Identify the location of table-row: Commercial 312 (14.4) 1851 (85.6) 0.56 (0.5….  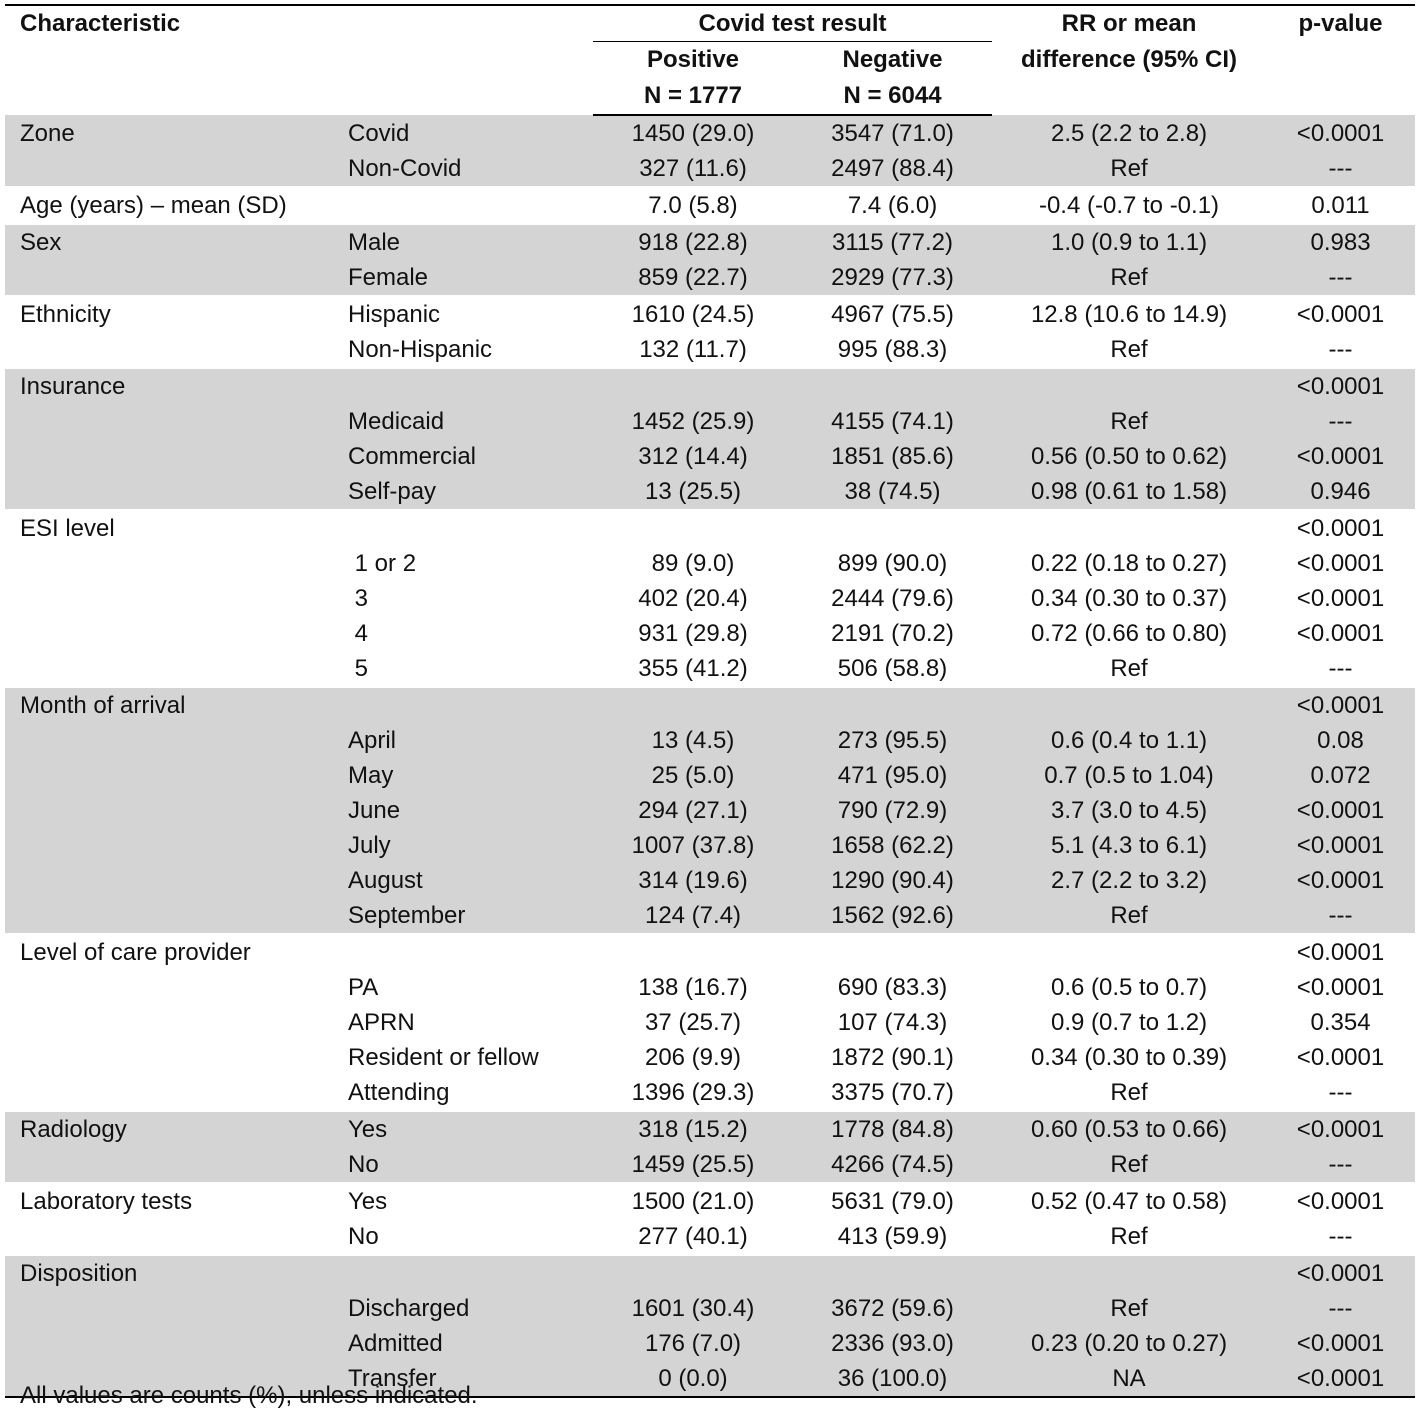
(710, 456).